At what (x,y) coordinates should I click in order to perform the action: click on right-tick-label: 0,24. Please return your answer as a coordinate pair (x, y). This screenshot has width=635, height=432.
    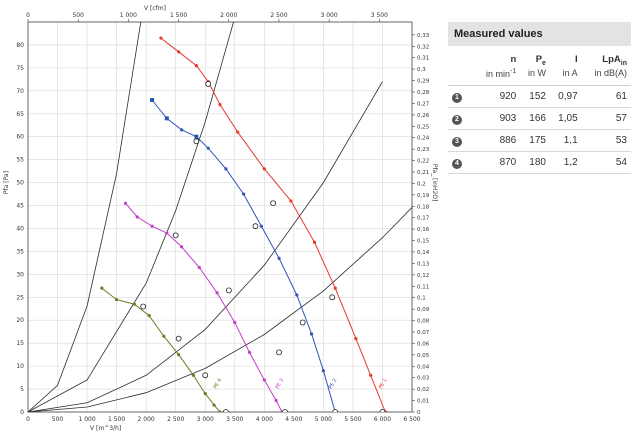
    Looking at the image, I should click on (423, 139).